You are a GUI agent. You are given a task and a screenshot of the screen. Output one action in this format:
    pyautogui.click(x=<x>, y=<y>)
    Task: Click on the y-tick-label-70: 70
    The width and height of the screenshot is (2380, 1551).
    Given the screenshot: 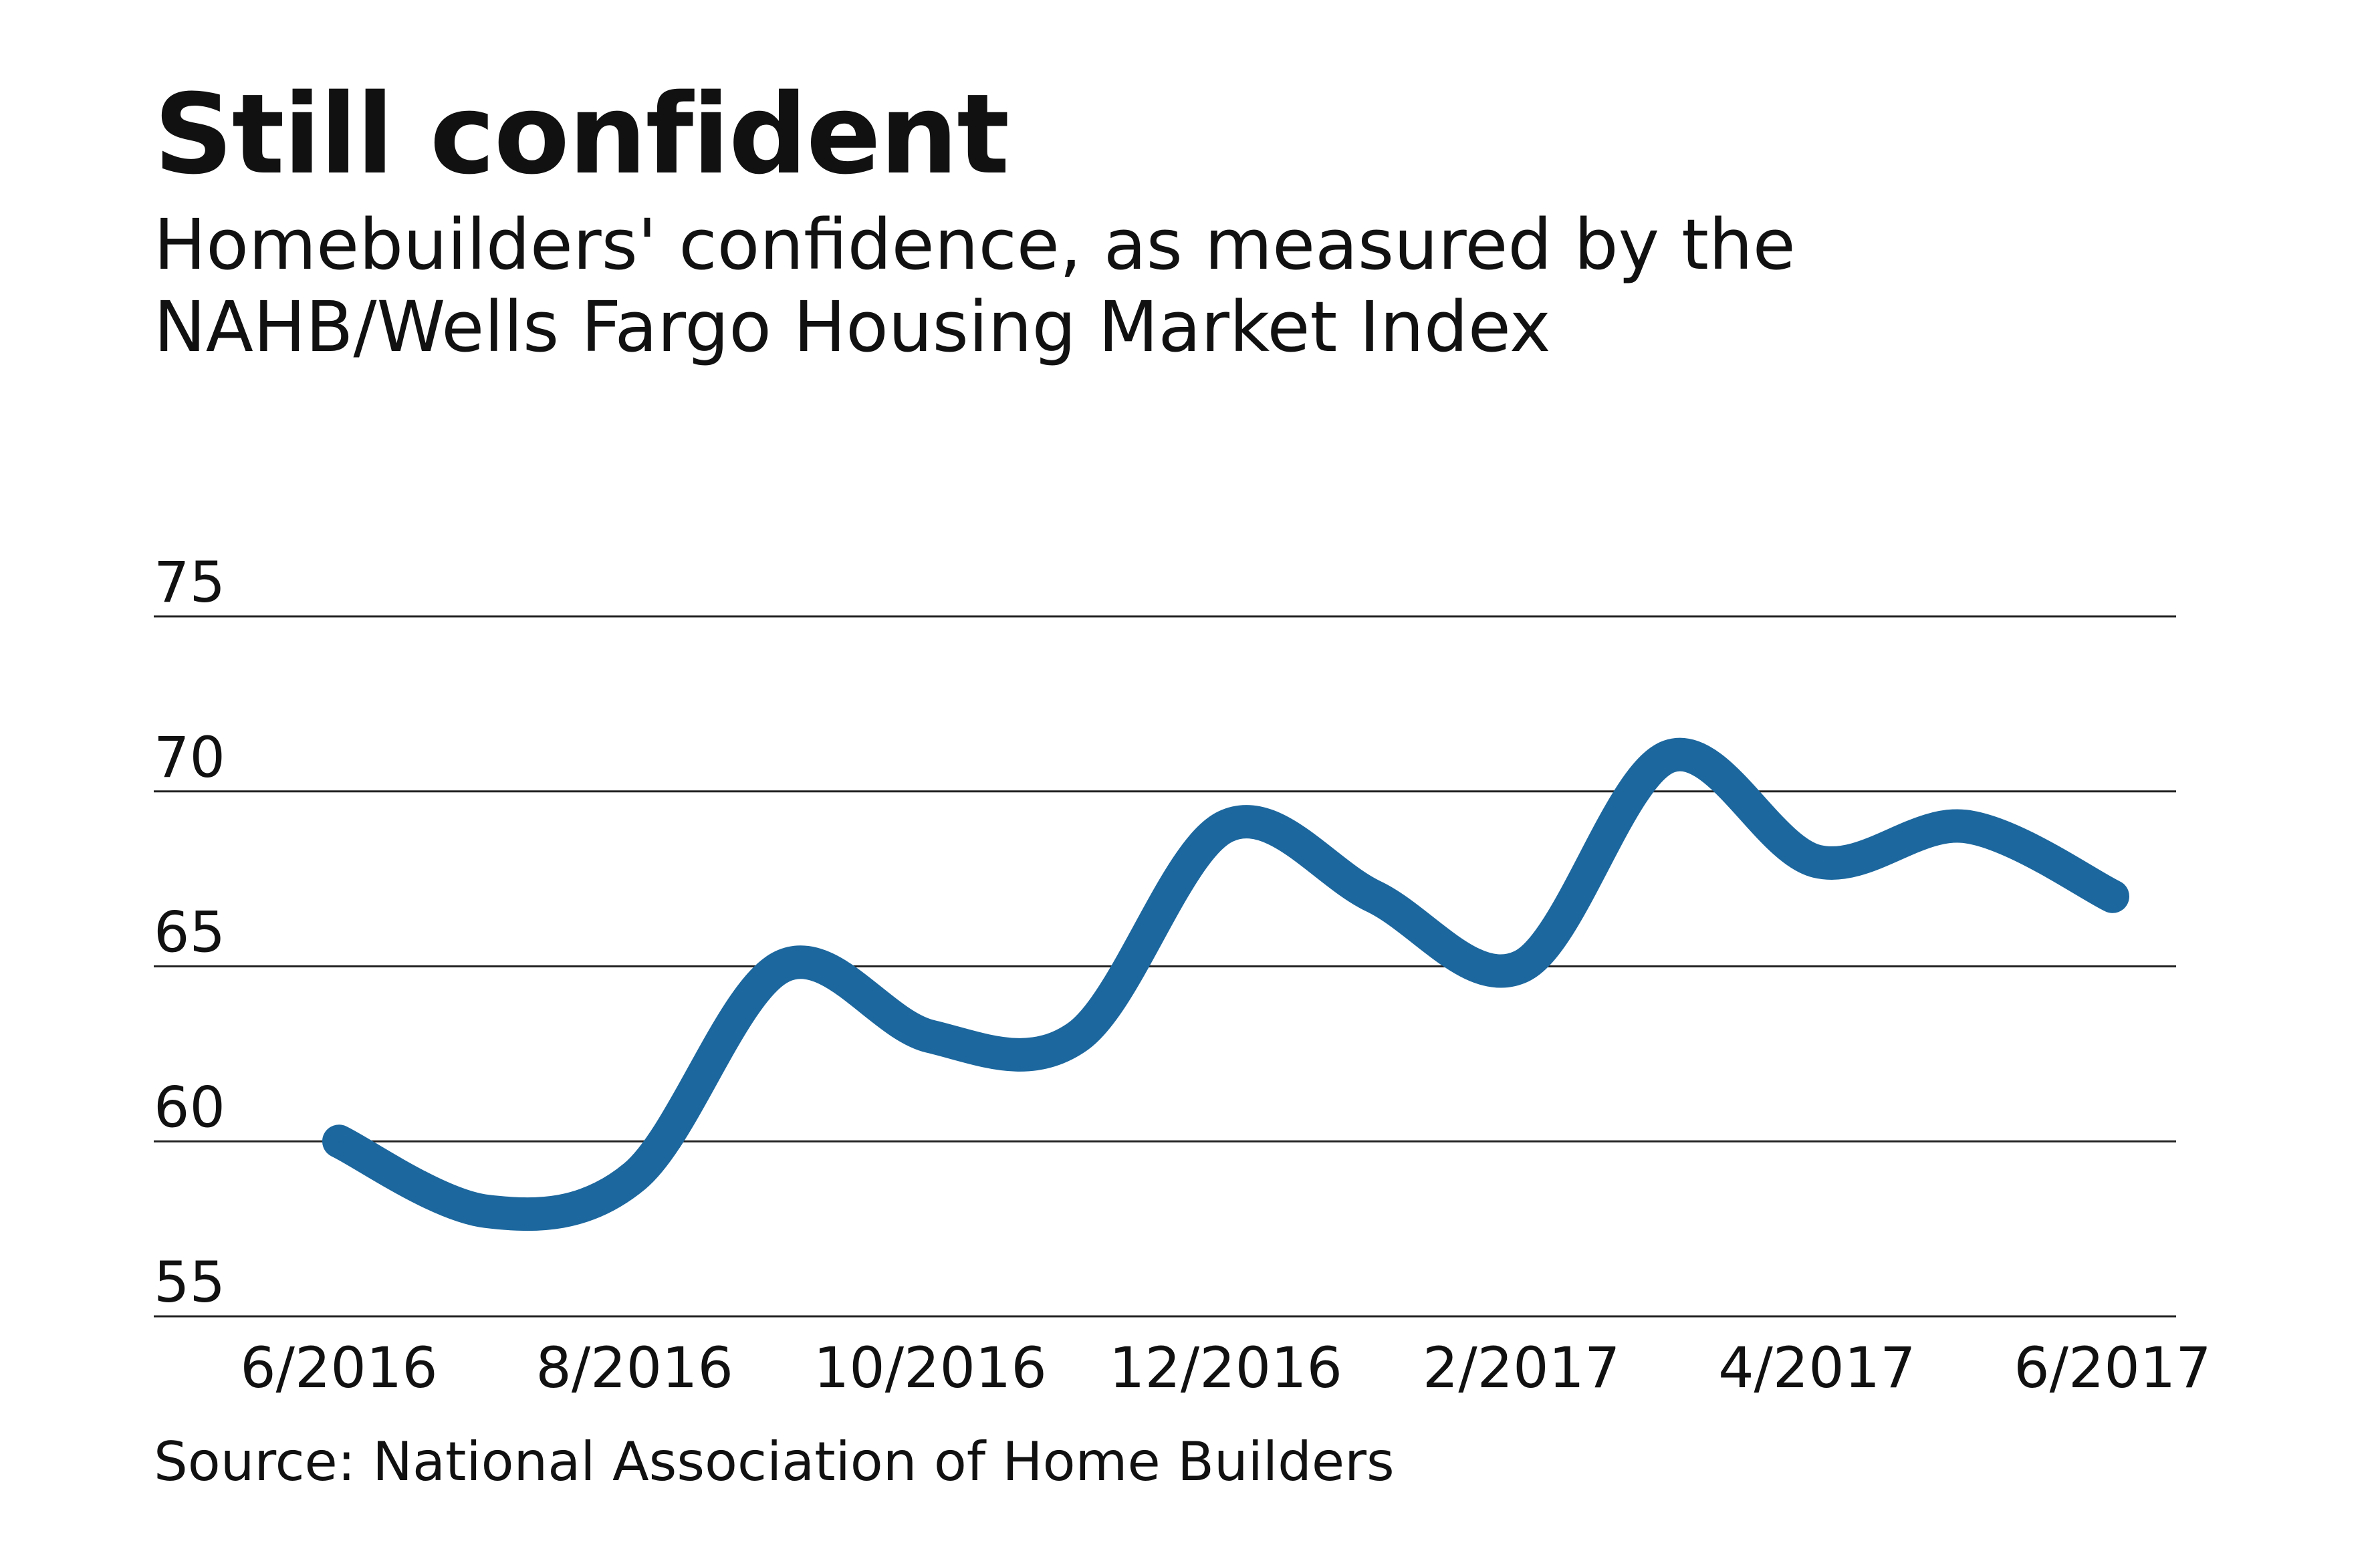 What is the action you would take?
    pyautogui.click(x=189, y=757)
    